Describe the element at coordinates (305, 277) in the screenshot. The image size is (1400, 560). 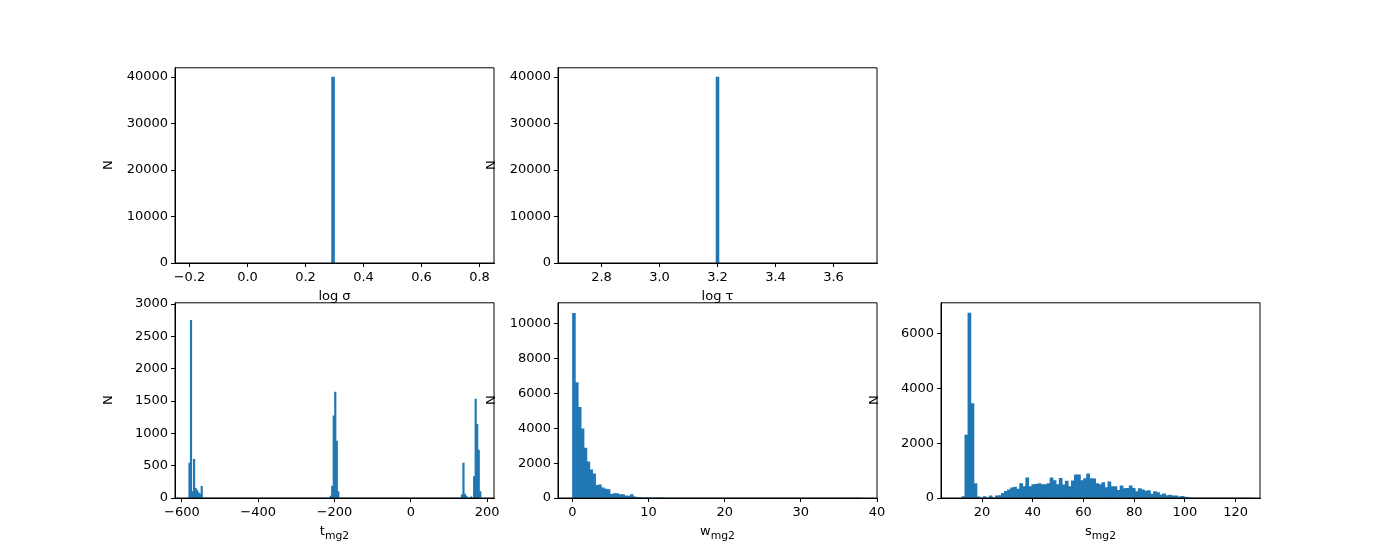
I see `x-tick-label: 0.2` at that location.